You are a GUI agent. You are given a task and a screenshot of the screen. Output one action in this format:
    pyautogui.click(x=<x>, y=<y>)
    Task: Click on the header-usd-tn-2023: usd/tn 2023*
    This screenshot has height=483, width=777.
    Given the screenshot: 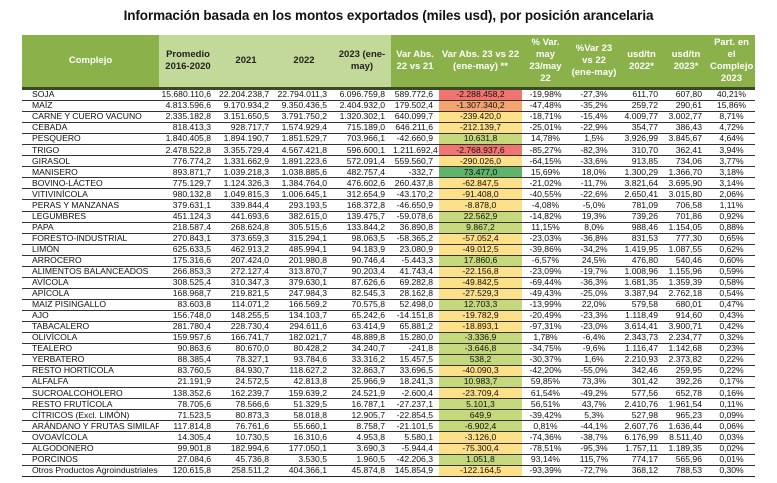 What is the action you would take?
    pyautogui.click(x=686, y=62)
    